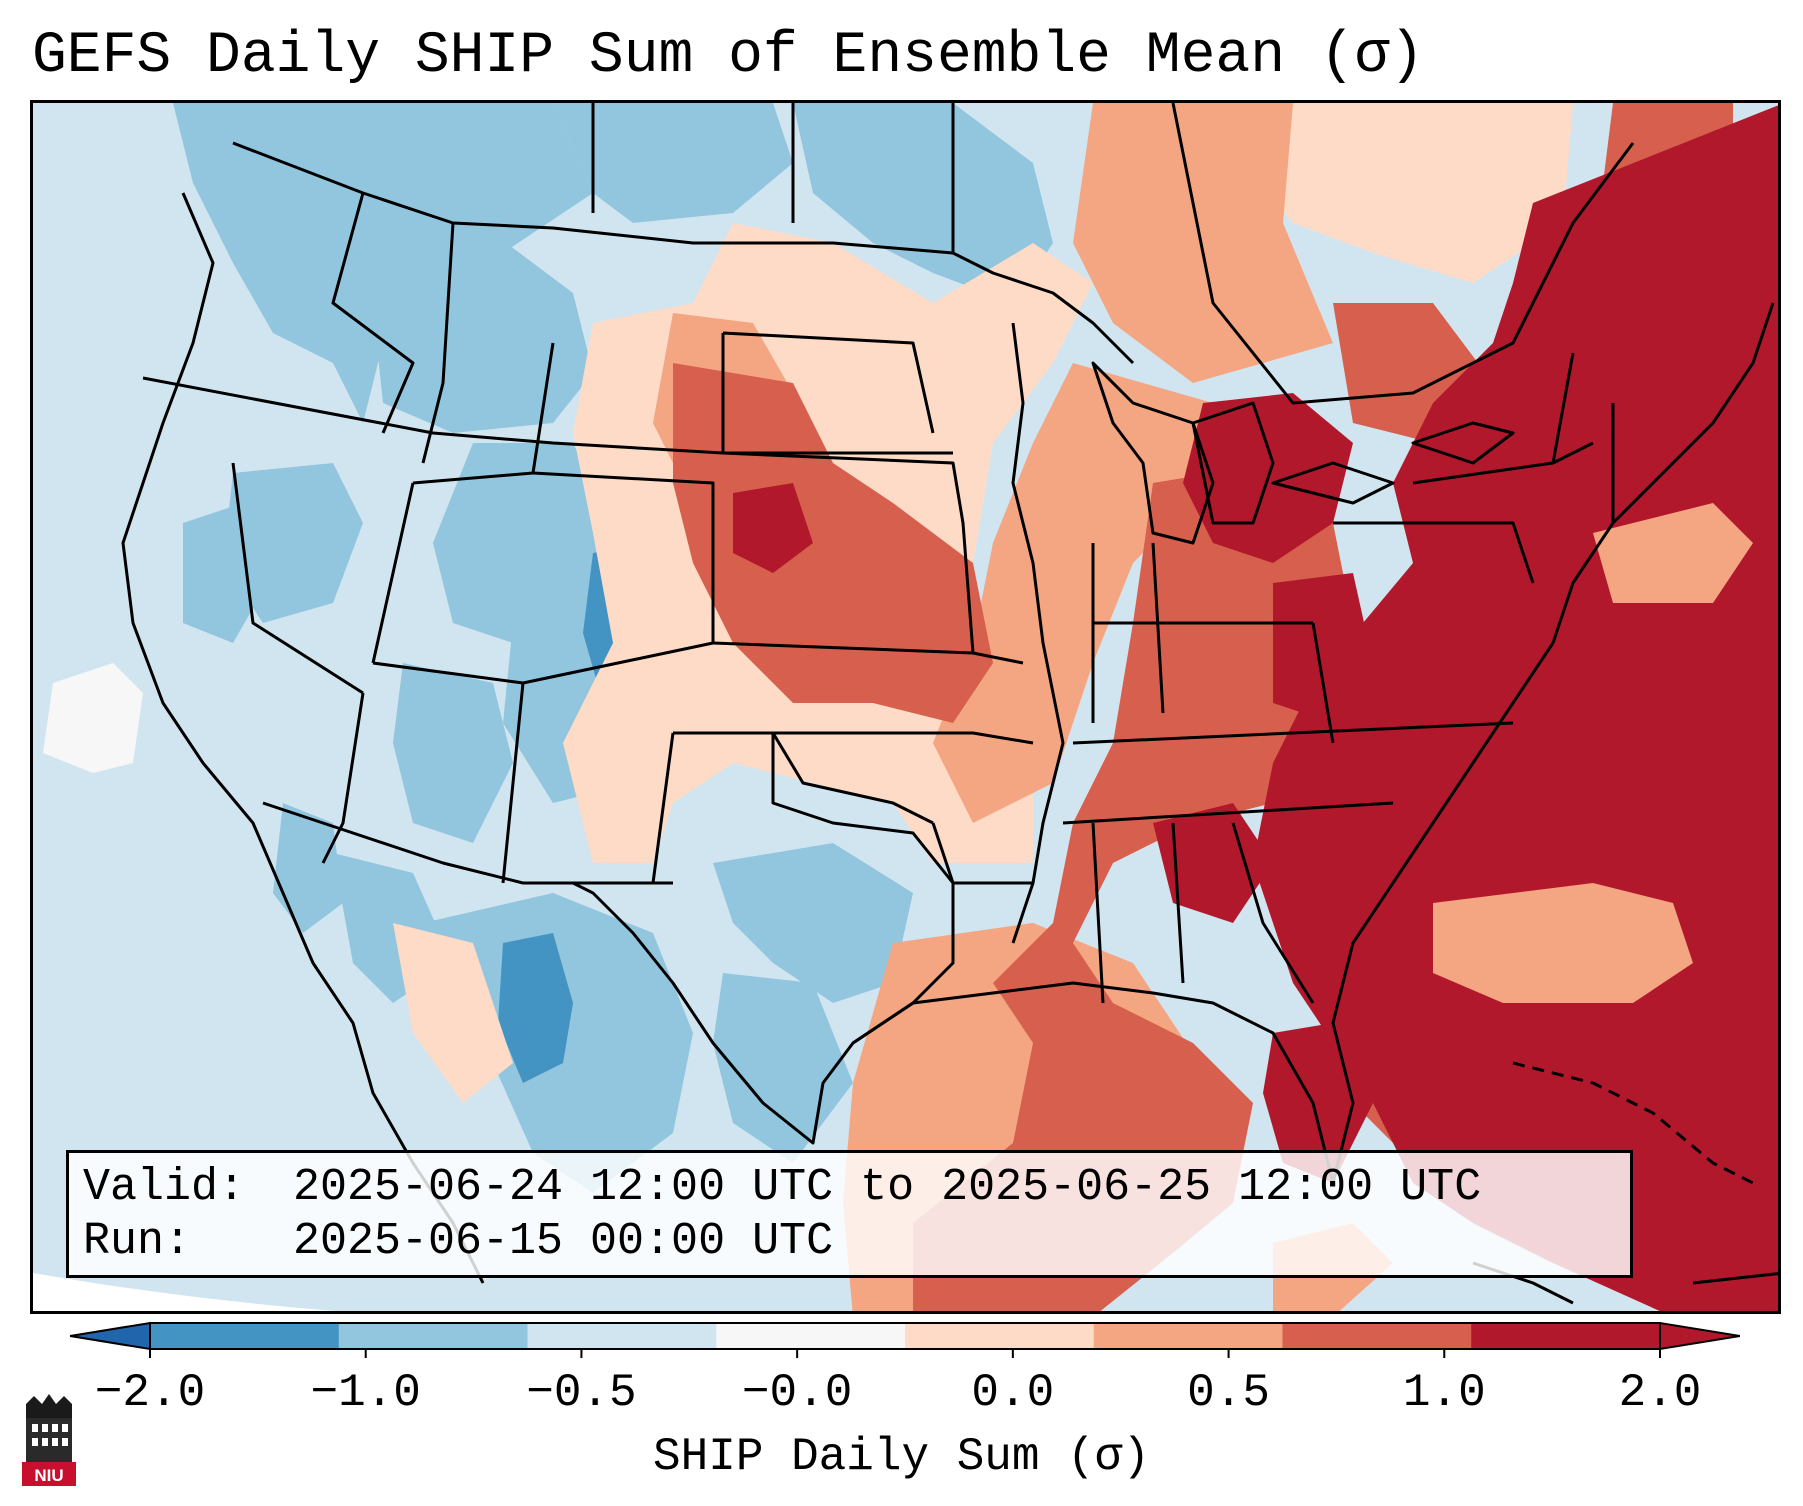 The image size is (1803, 1506). Describe the element at coordinates (581, 1393) in the screenshot. I see `colorbar-tick-label: −0.5` at that location.